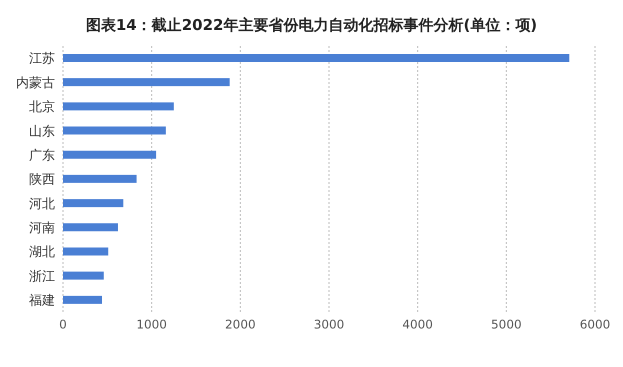 This screenshot has width=623, height=367. I want to click on y-tick-label: 河南, so click(42, 228).